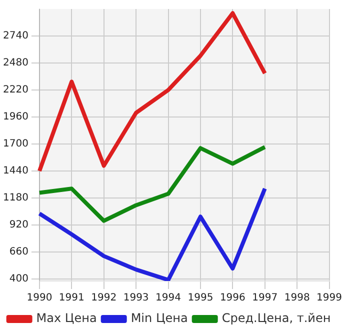  What do you see at coordinates (15, 63) in the screenshot?
I see `y-tick-label: 2480` at bounding box center [15, 63].